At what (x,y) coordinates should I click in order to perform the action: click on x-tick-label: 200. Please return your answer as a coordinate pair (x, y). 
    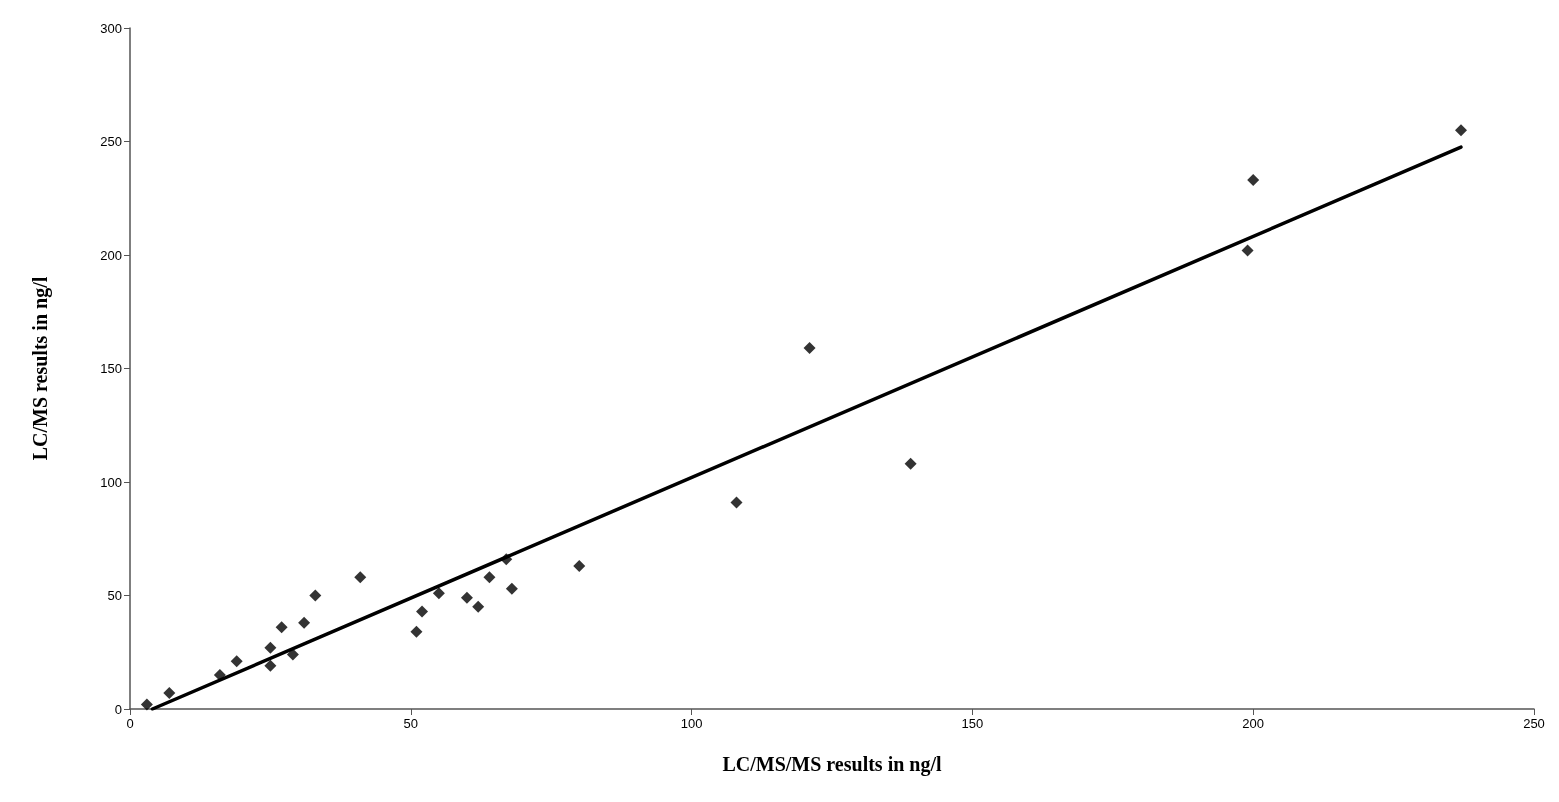
    Looking at the image, I should click on (1253, 723).